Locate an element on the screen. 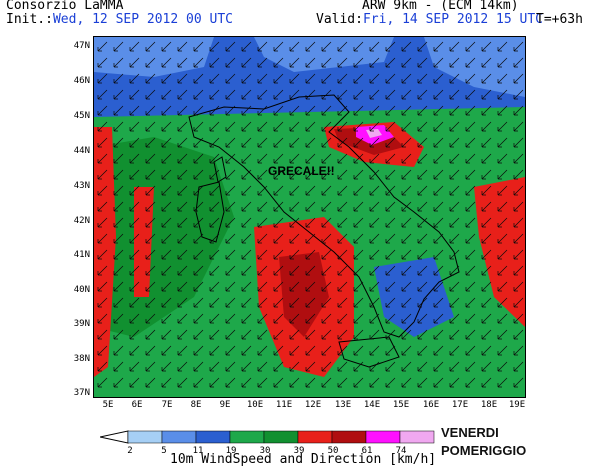 This screenshot has height=467, width=601. colorbar-title: 10m WindSpeed and Direction [km/h] is located at coordinates (303, 459).